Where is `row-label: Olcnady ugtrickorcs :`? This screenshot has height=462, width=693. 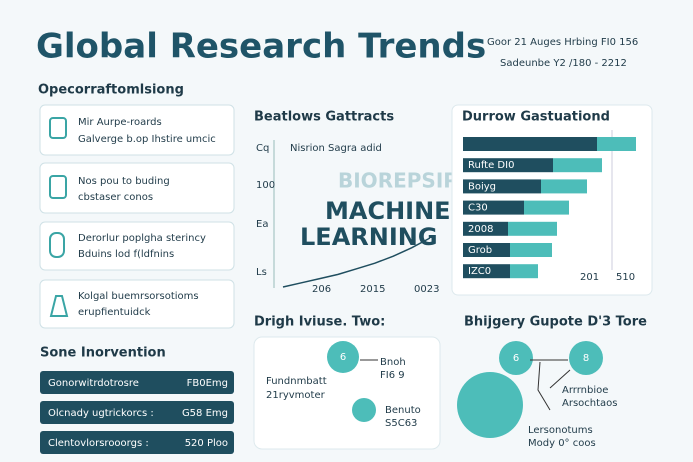 row-label: Olcnady ugtrickorcs : is located at coordinates (101, 413).